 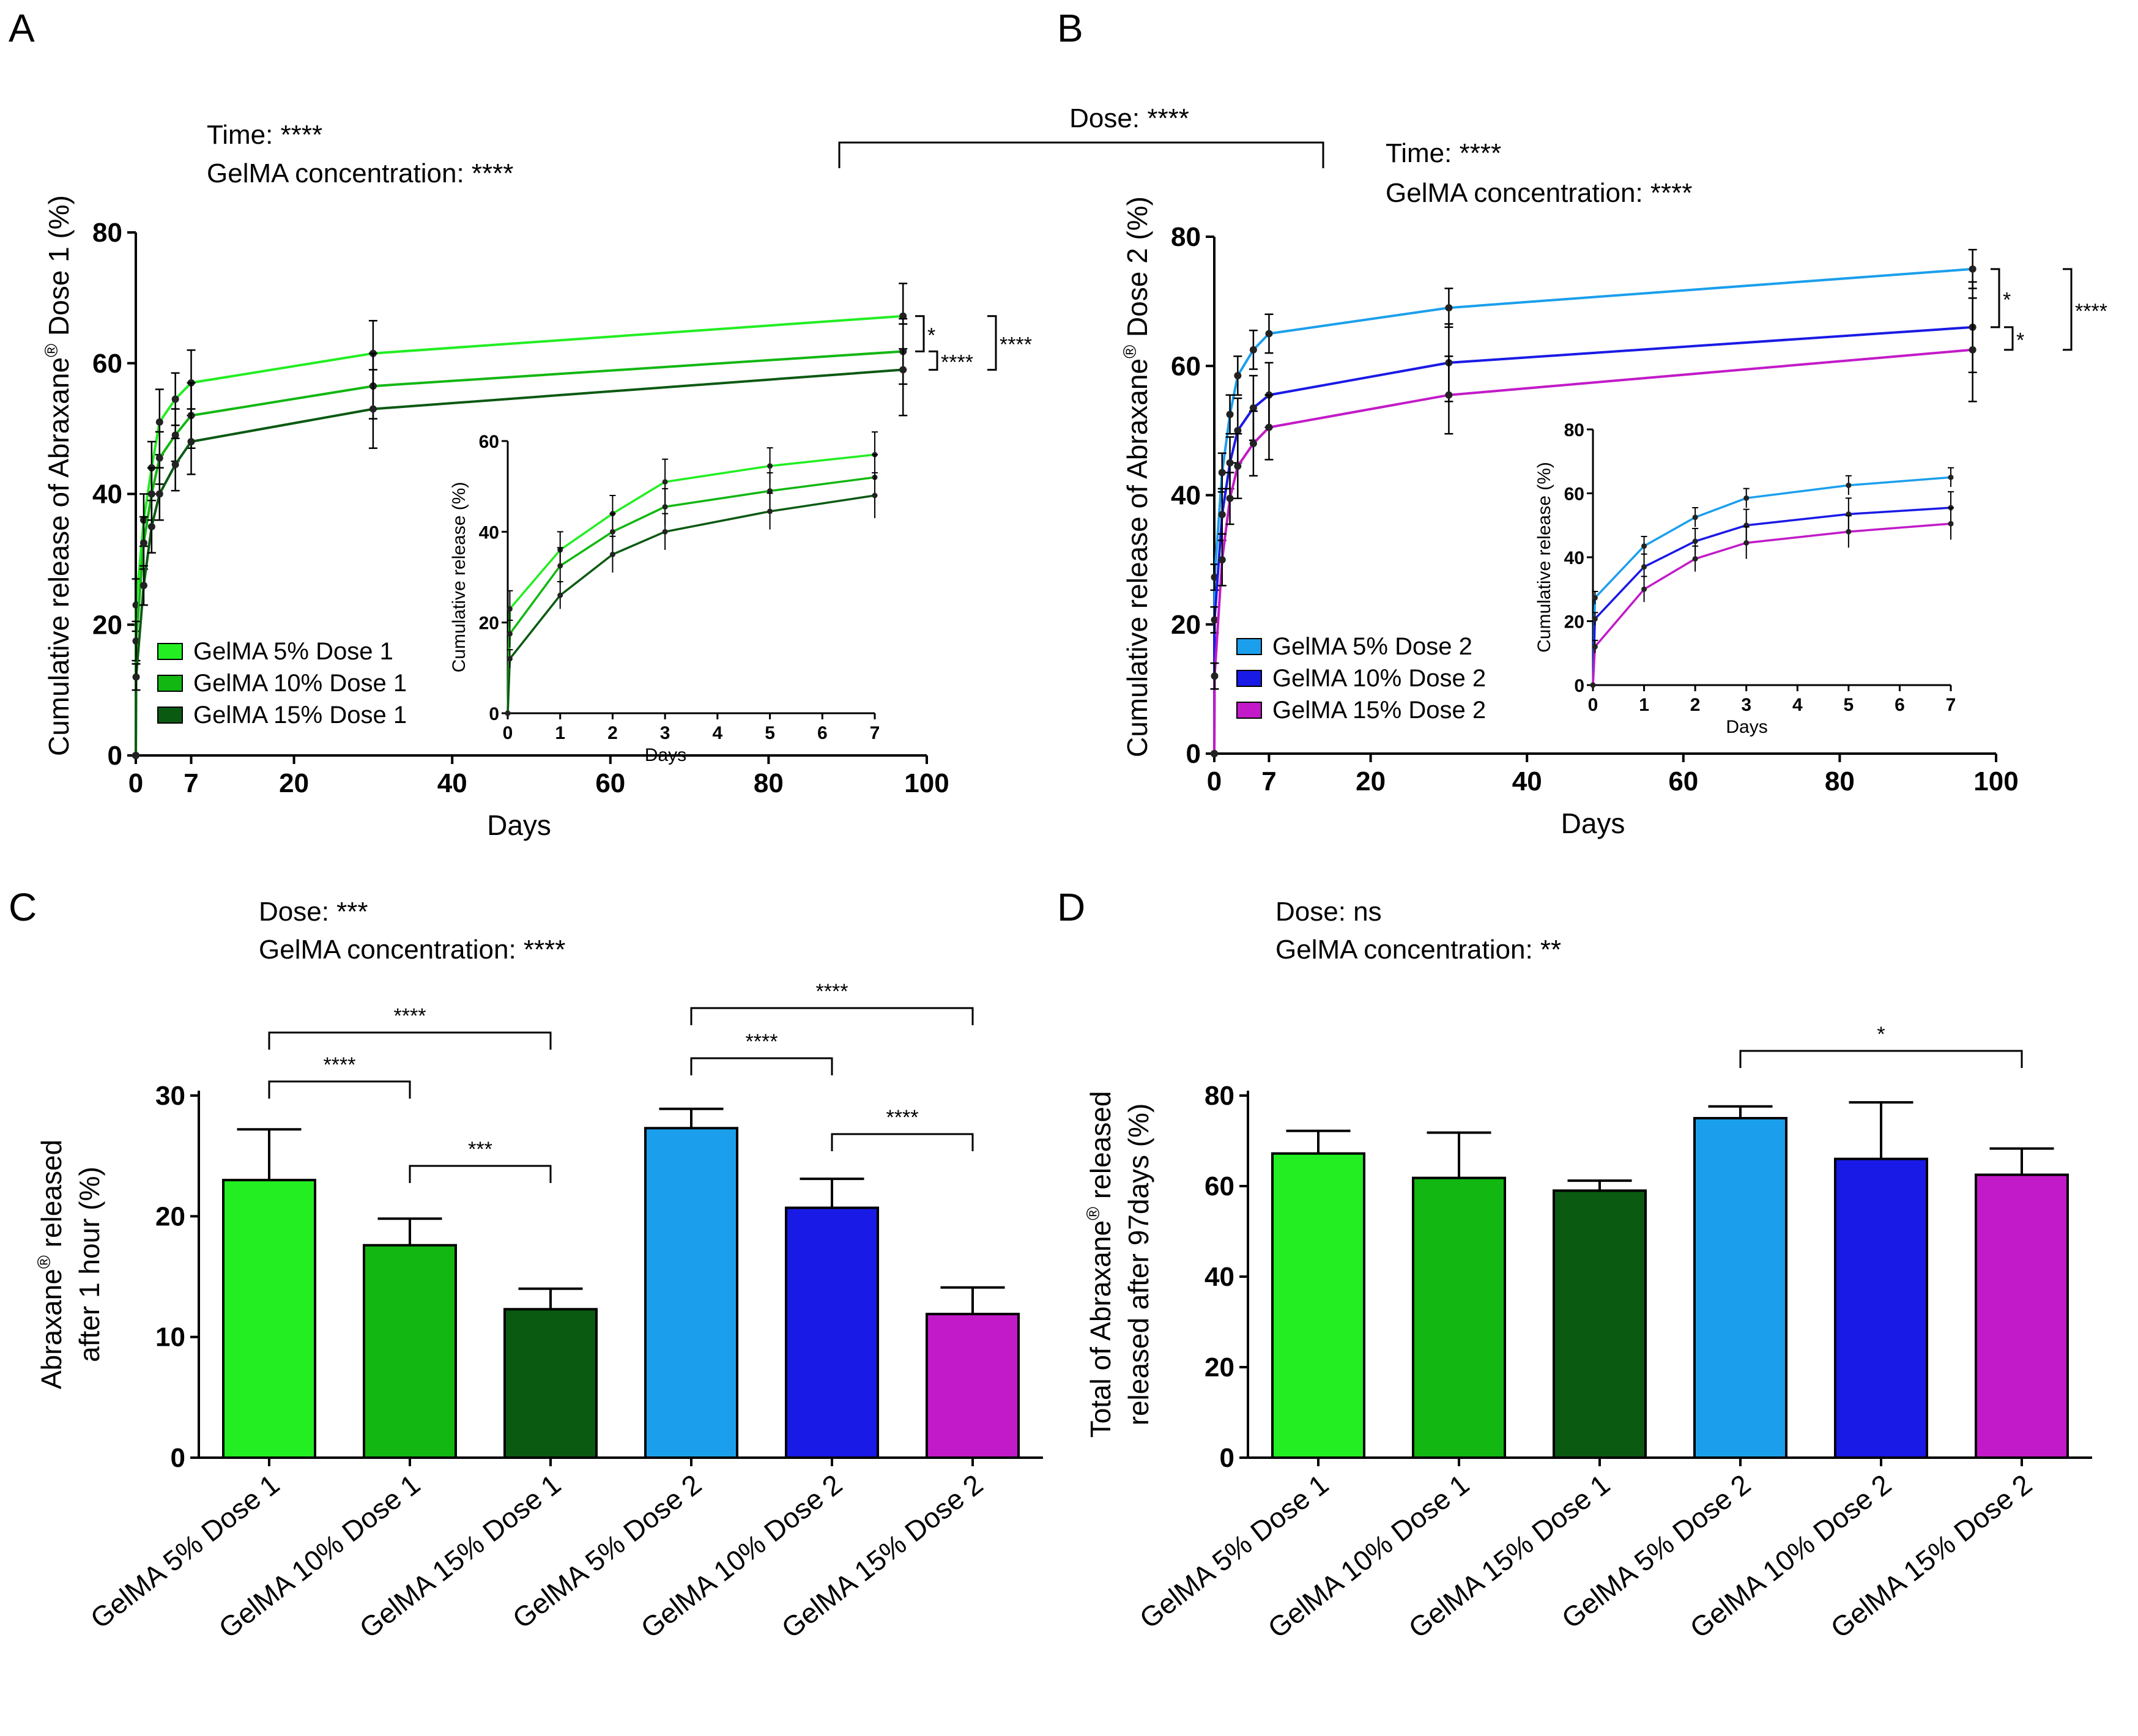 I want to click on legend-label: GelMA 10% Dose 2, so click(x=1379, y=678).